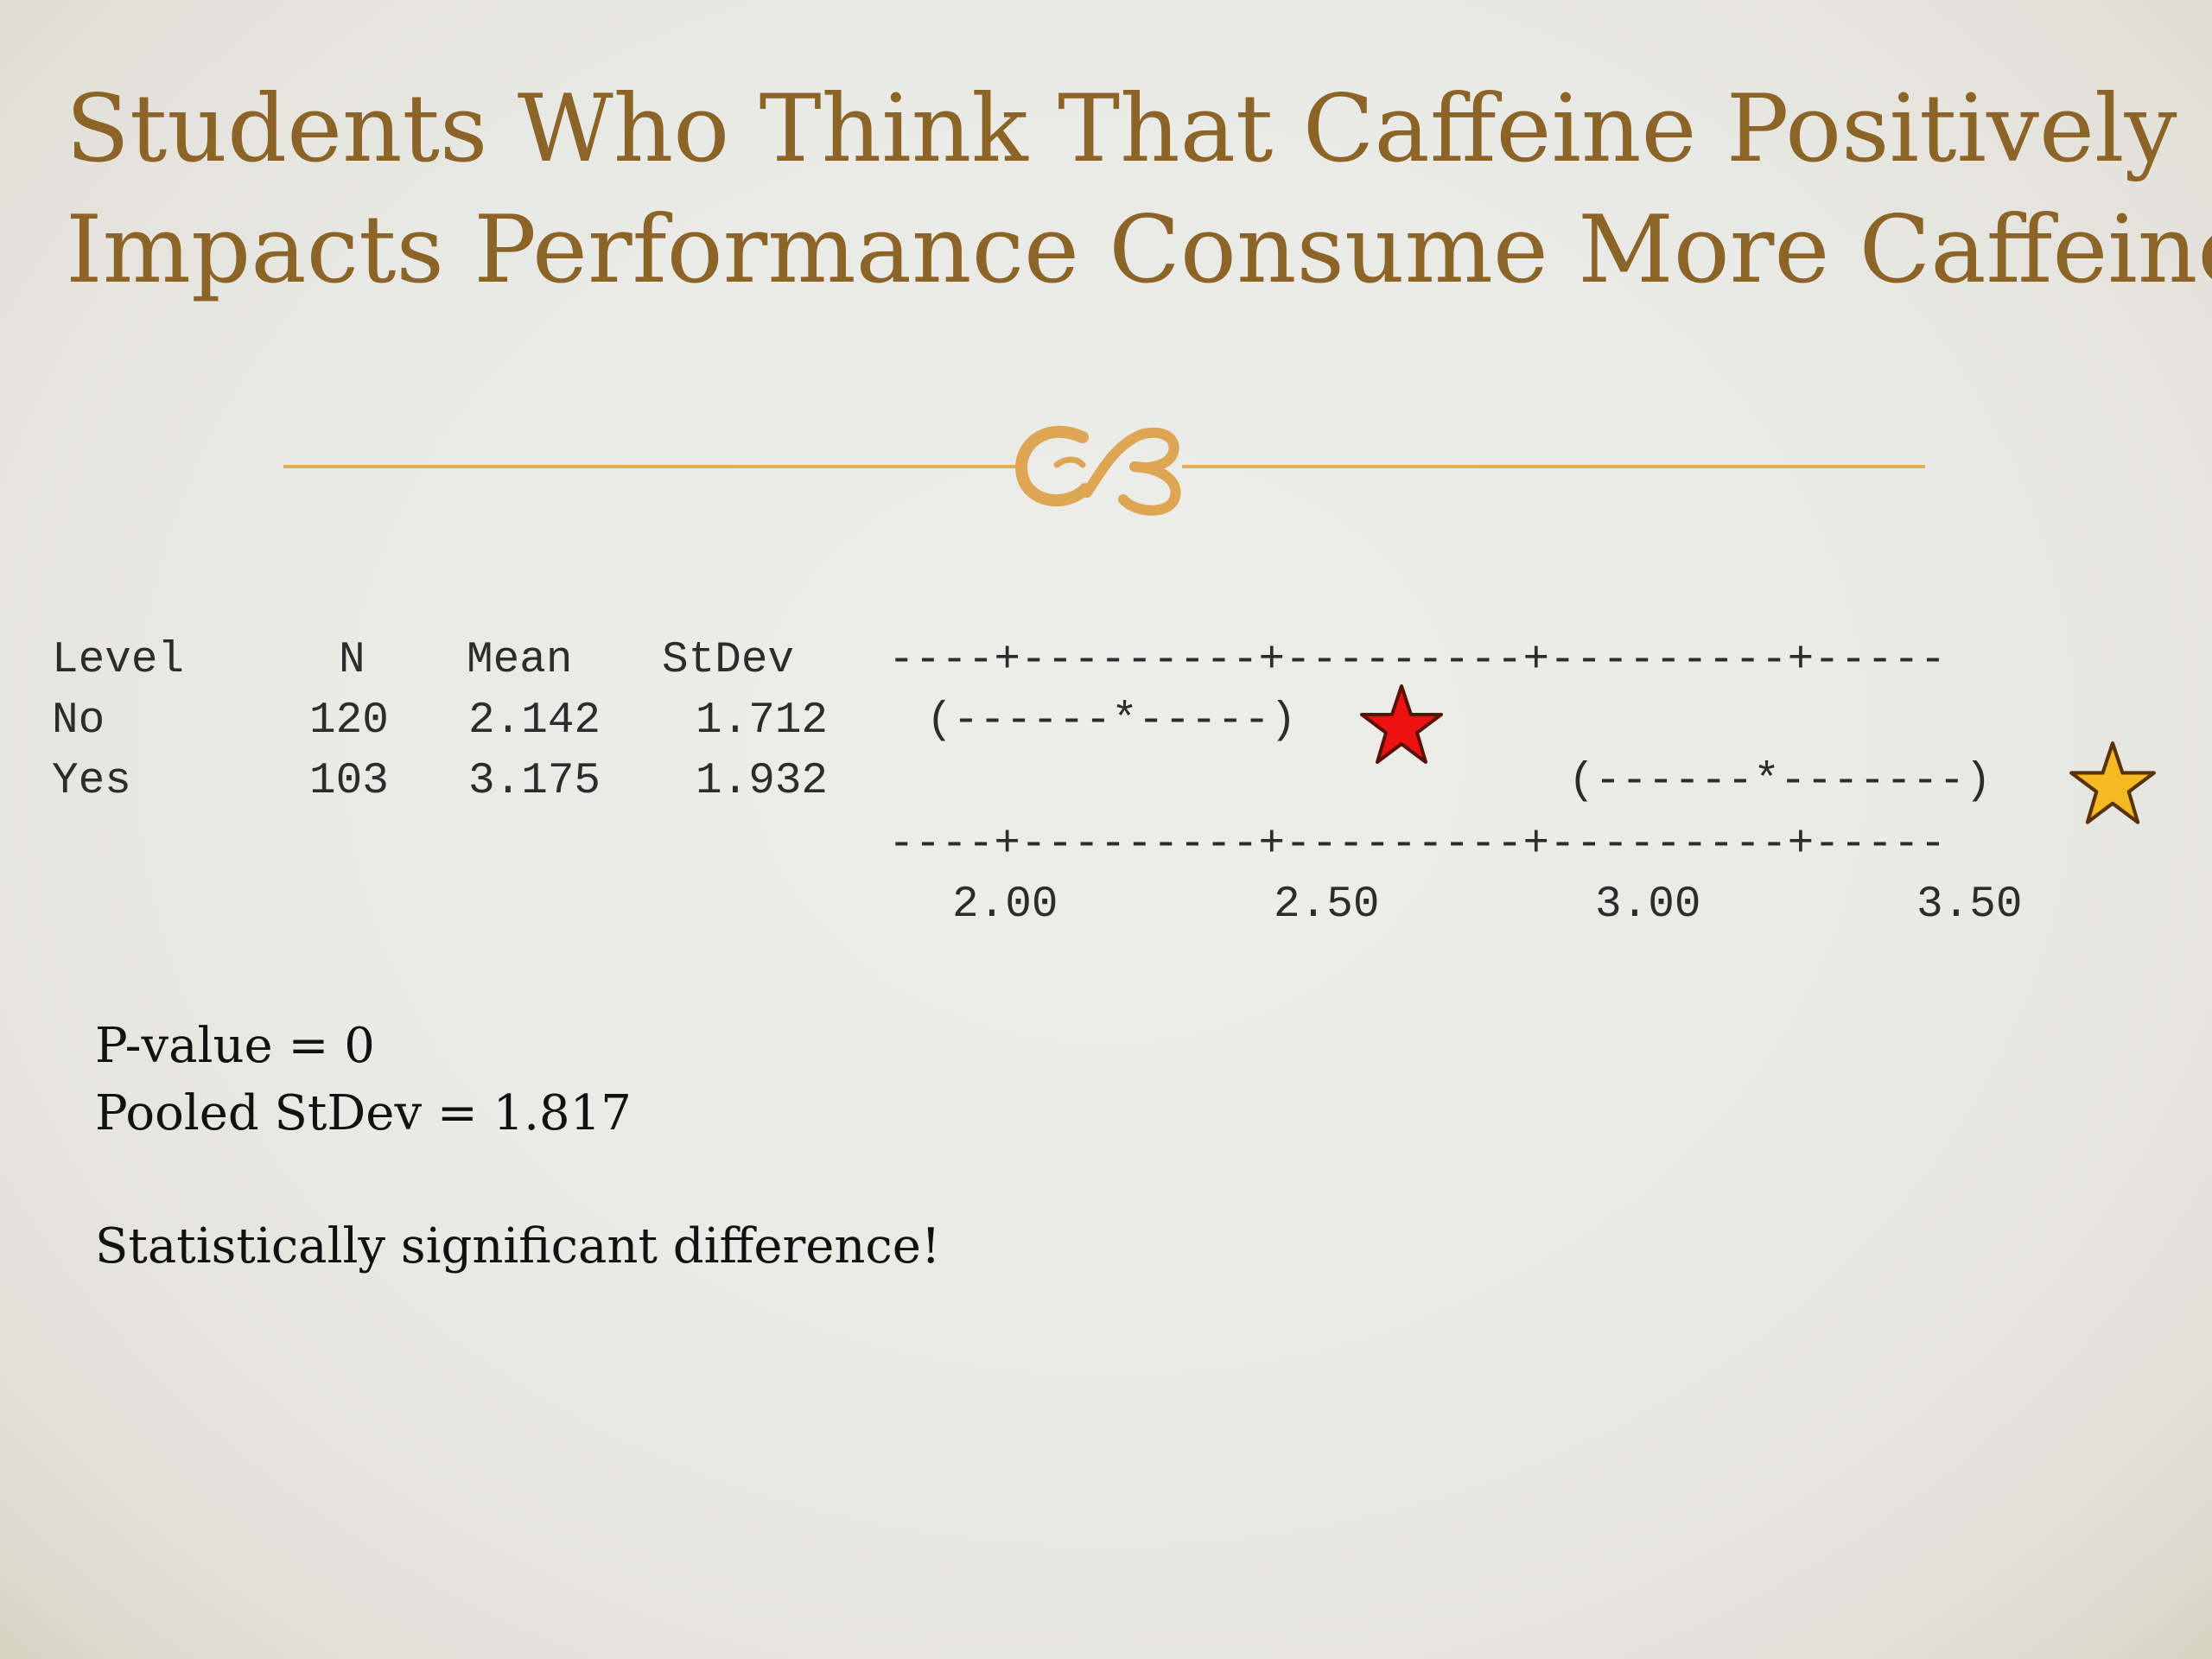 This screenshot has height=1659, width=2212. I want to click on red-star-icon, so click(1401, 724).